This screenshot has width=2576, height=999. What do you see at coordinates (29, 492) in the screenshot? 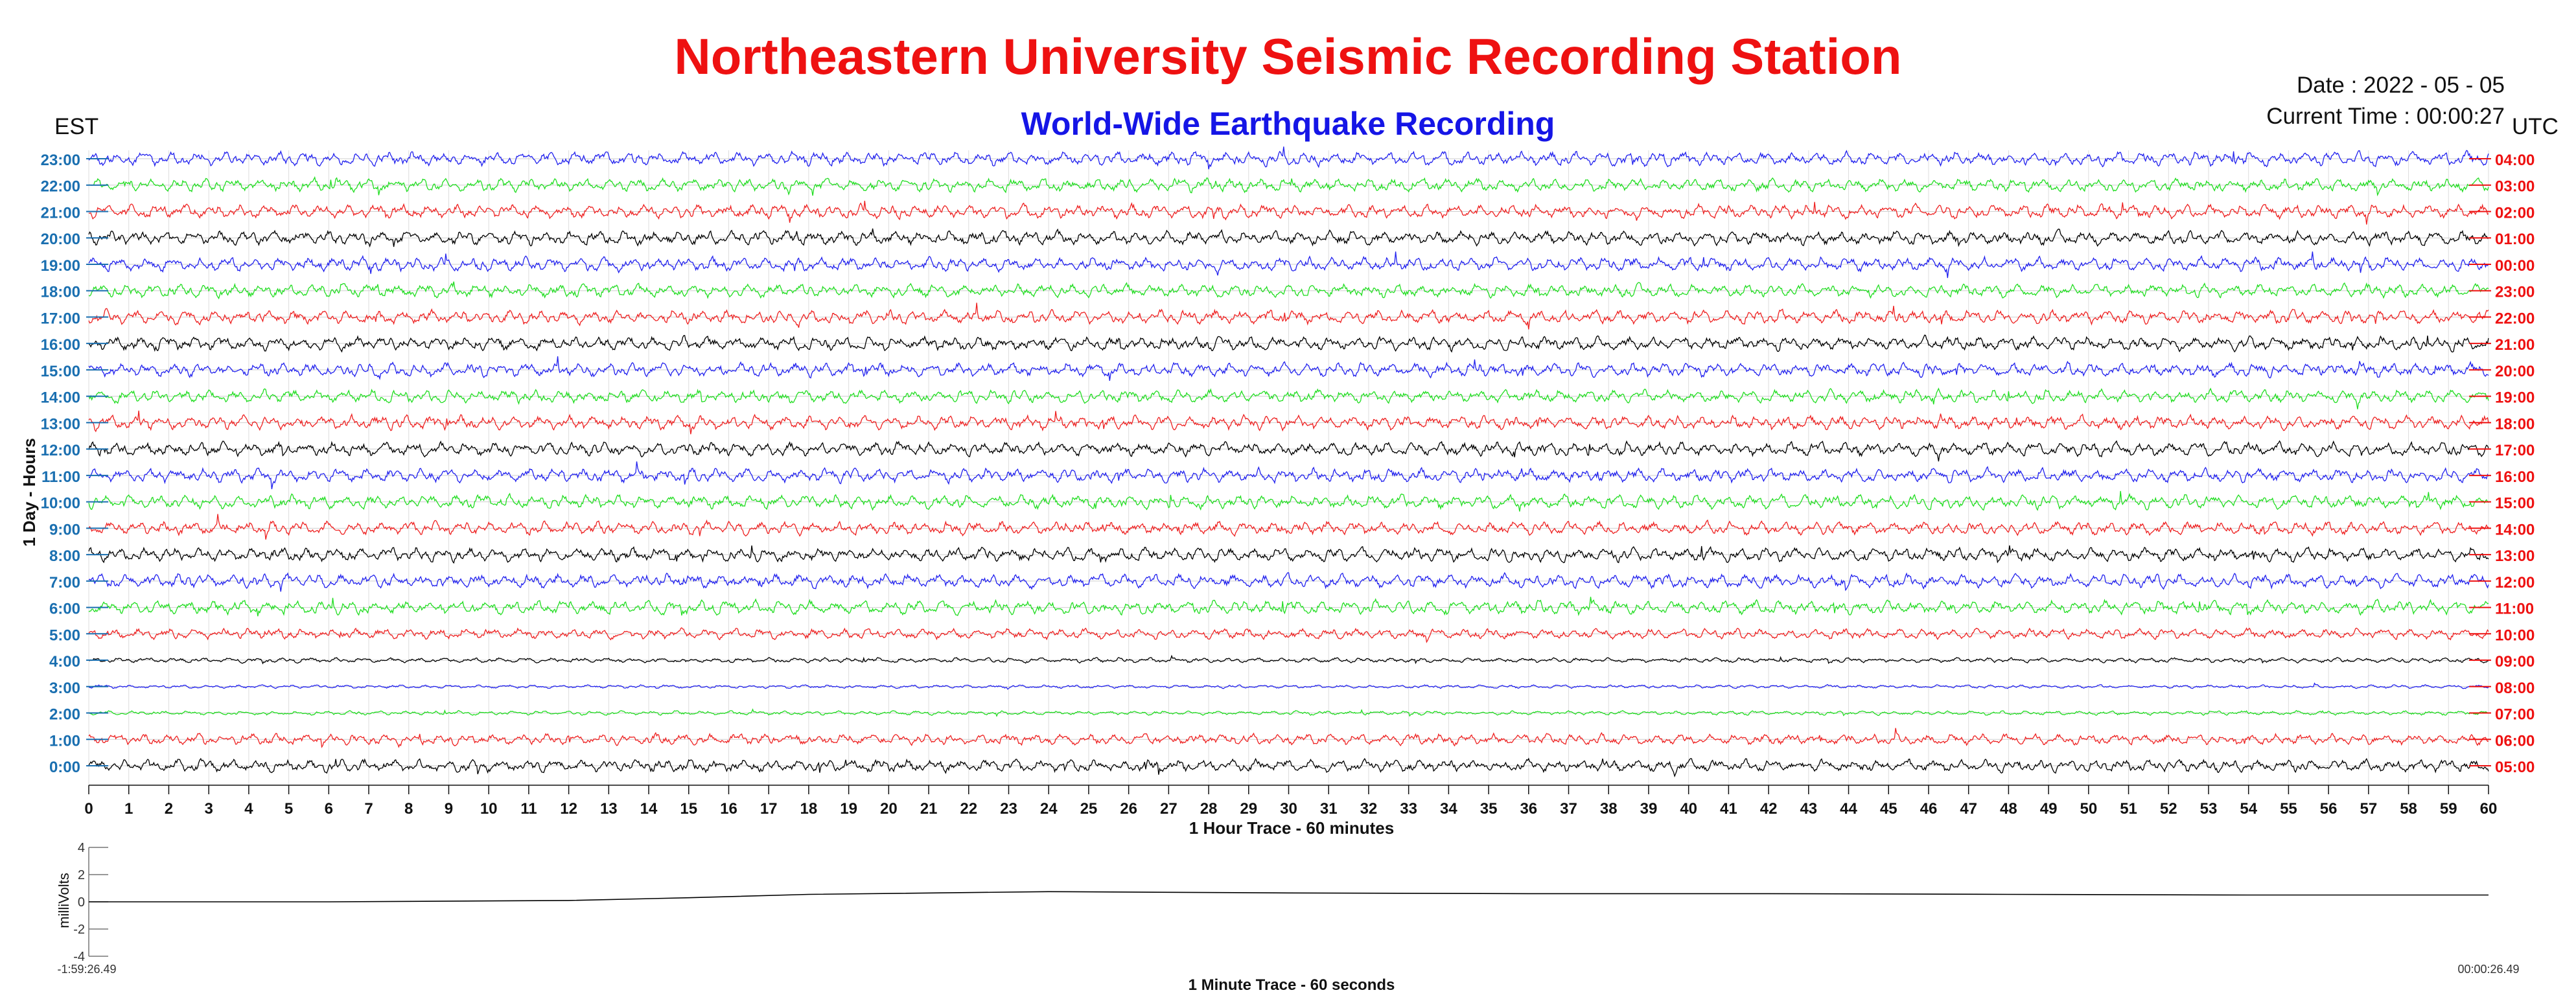
I see `hour-trace-y-axis-label: 1 Day - Hours` at bounding box center [29, 492].